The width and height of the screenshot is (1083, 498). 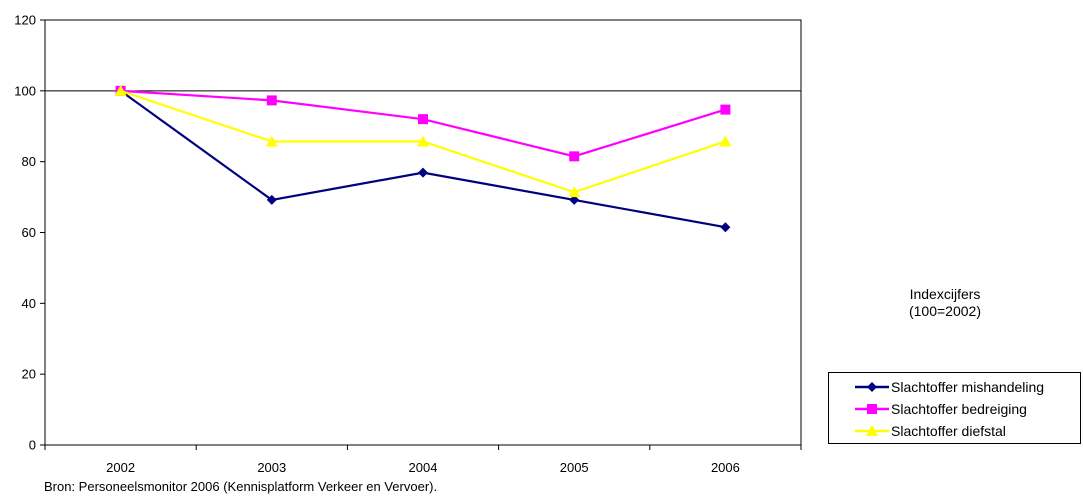 I want to click on legend-item-diefstal: Slachtoffer diefstal, so click(x=955, y=431).